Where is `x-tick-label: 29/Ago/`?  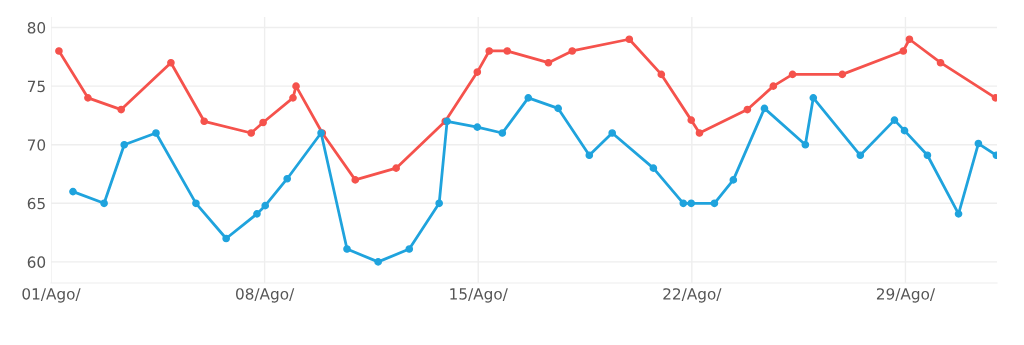 x-tick-label: 29/Ago/ is located at coordinates (906, 295).